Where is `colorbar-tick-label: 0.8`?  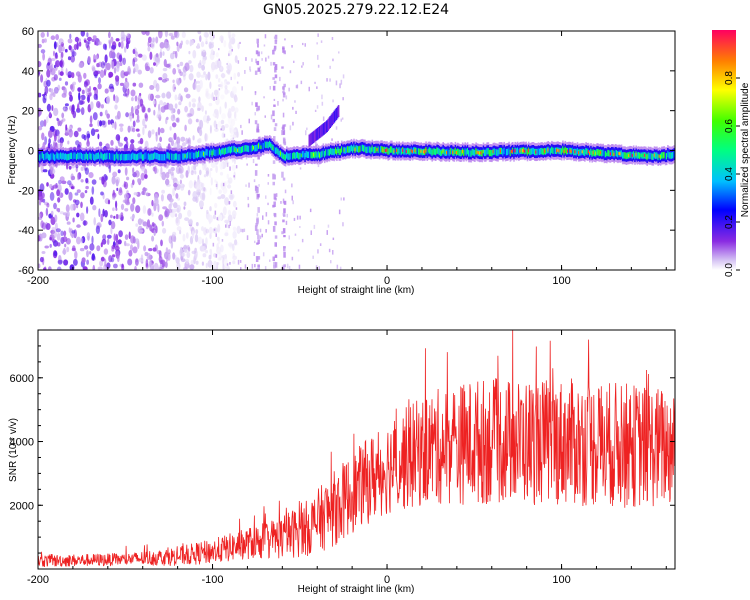
colorbar-tick-label: 0.8 is located at coordinates (729, 78).